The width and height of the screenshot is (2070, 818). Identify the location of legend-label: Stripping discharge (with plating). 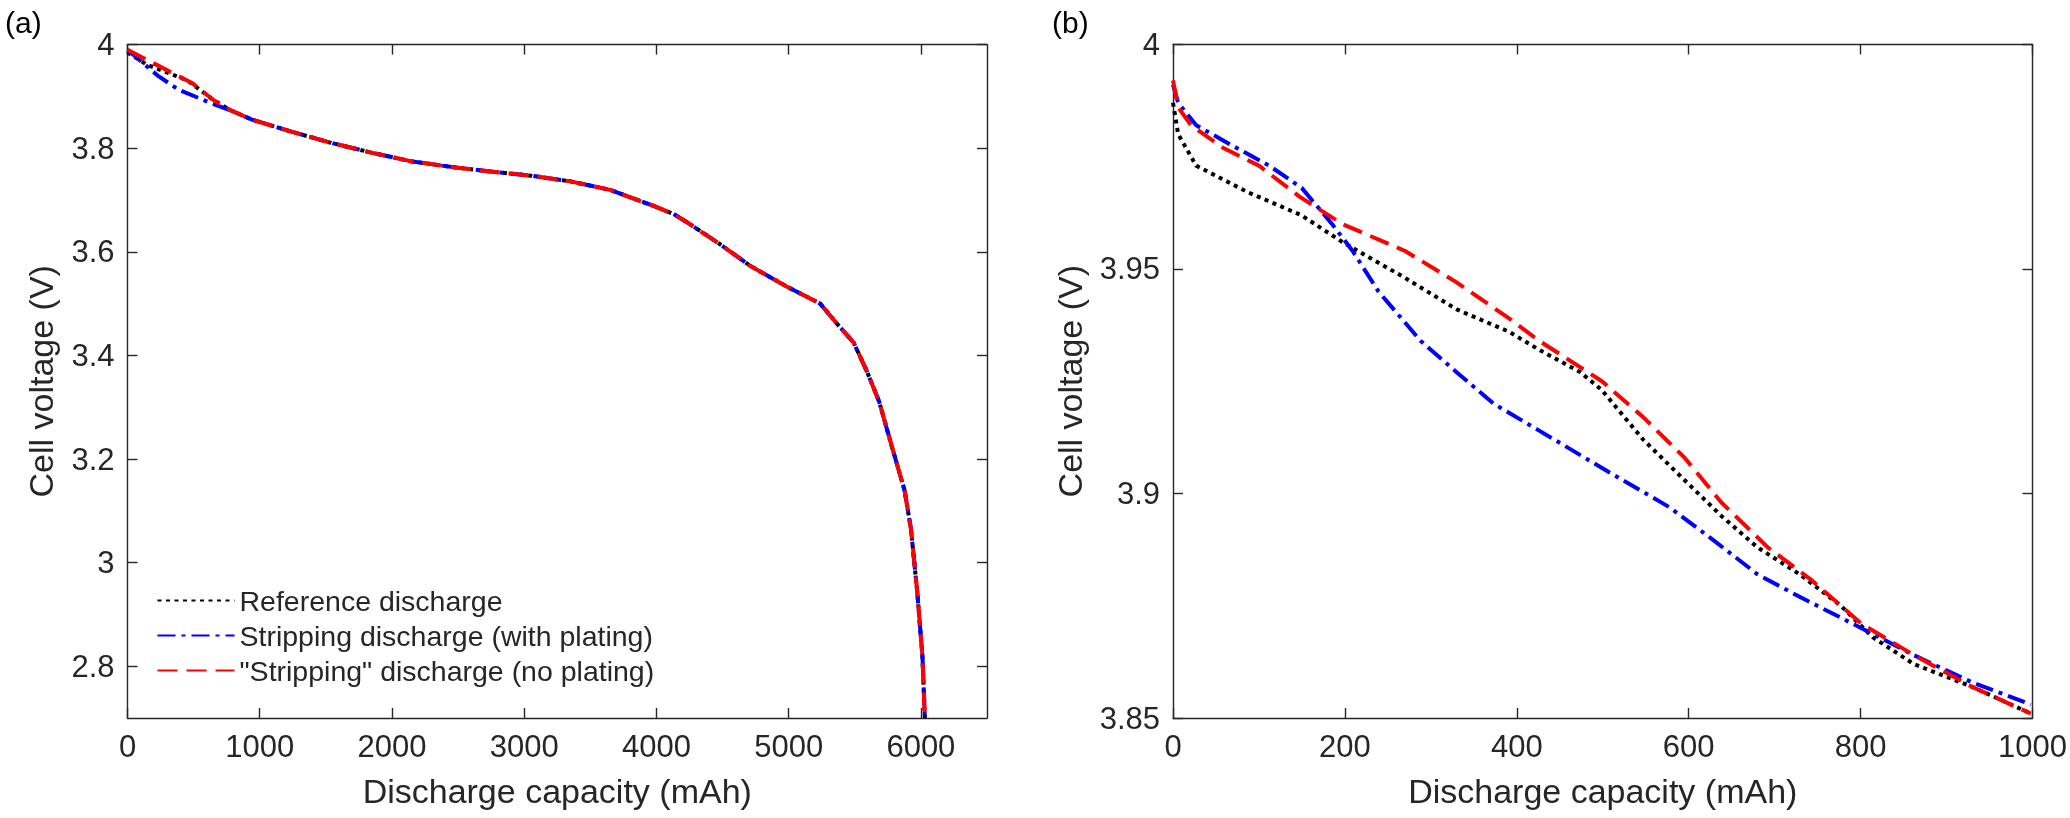
(446, 635).